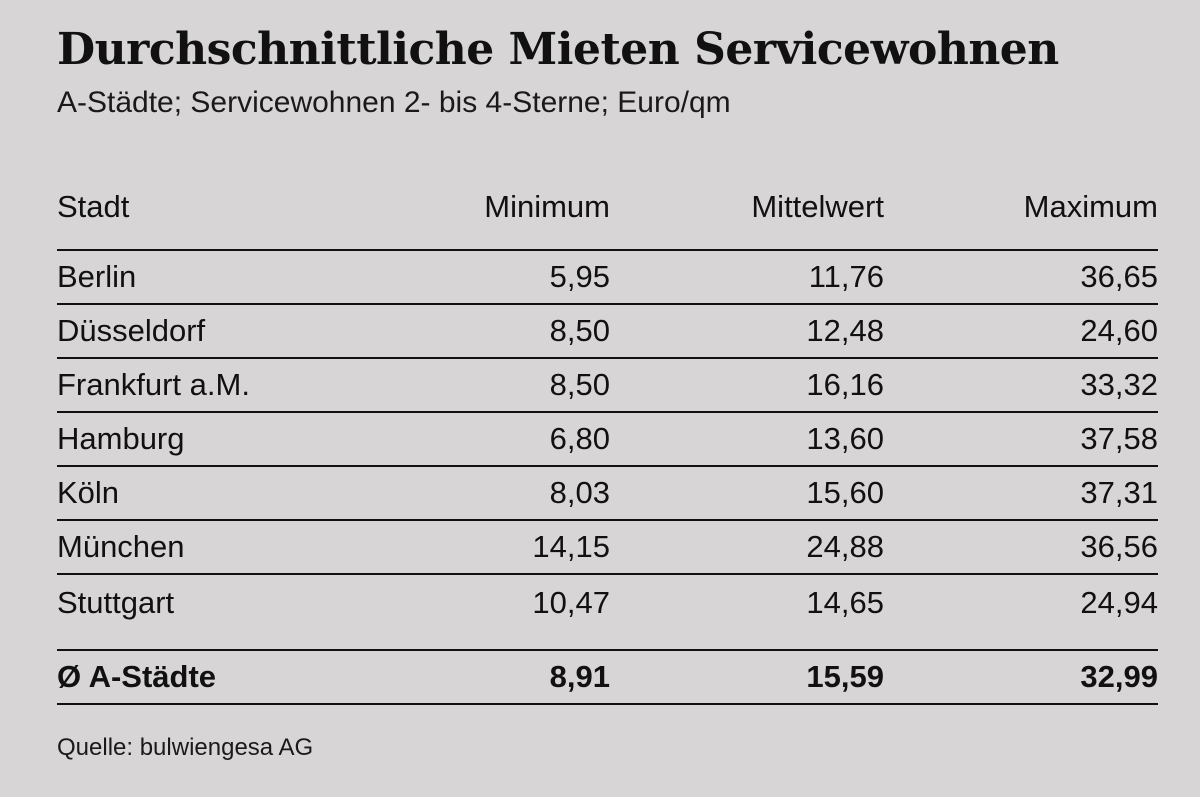 The width and height of the screenshot is (1200, 797). Describe the element at coordinates (1119, 330) in the screenshot. I see `cell-maximum: 24,60` at that location.